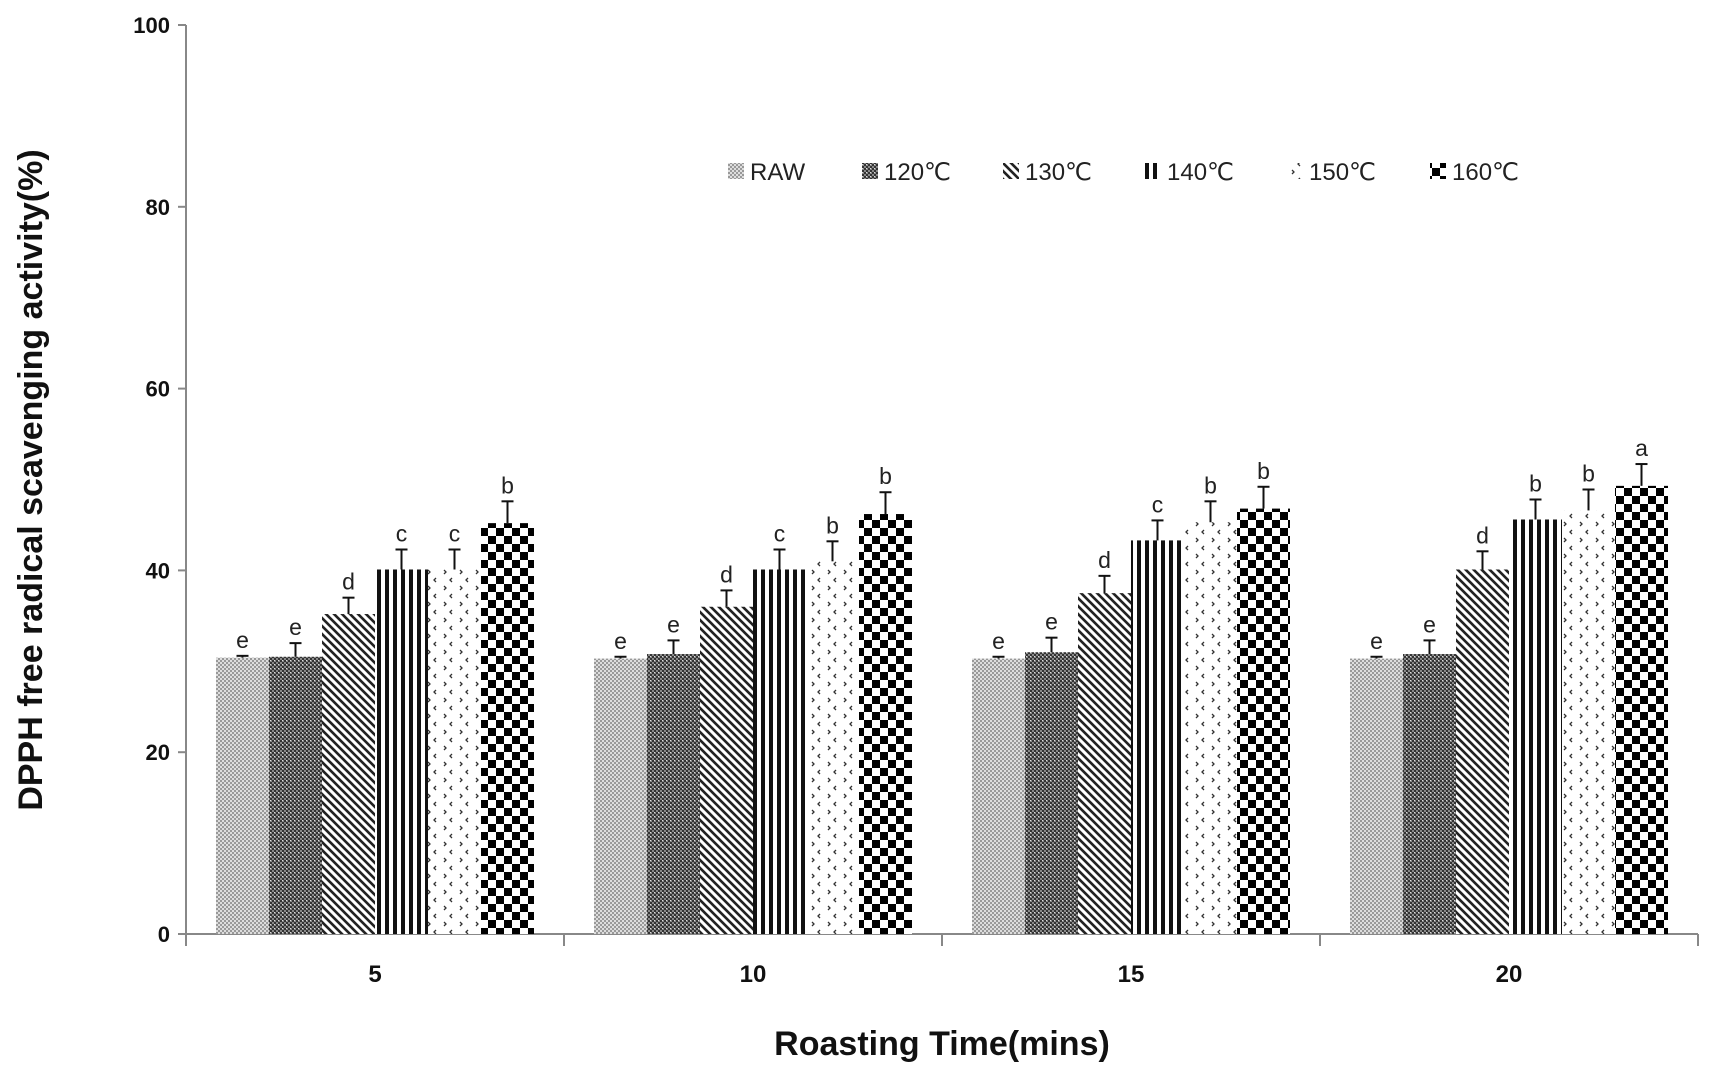  Describe the element at coordinates (753, 974) in the screenshot. I see `x-tick-label: 10` at that location.